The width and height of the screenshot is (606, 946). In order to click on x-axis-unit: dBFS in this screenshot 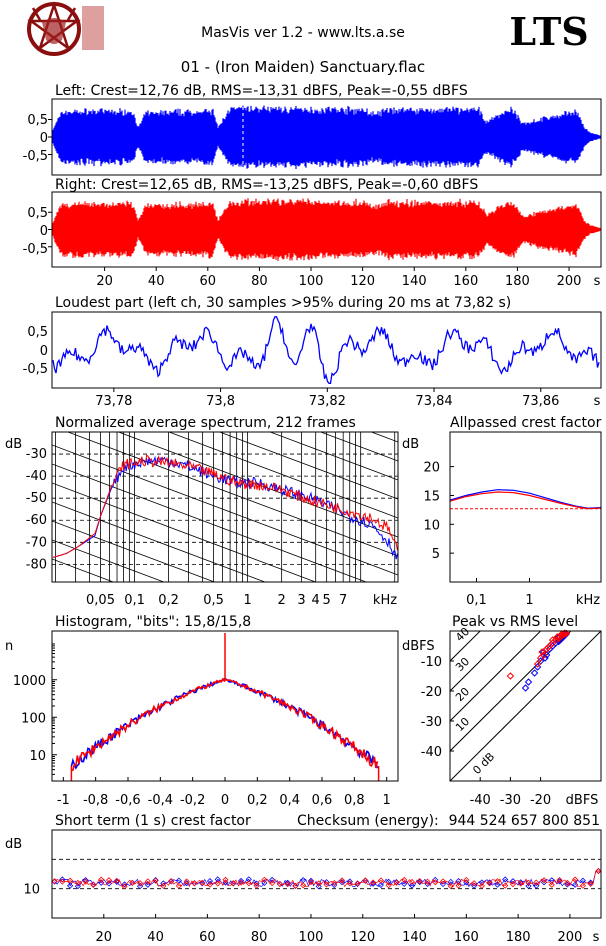, I will do `click(582, 800)`.